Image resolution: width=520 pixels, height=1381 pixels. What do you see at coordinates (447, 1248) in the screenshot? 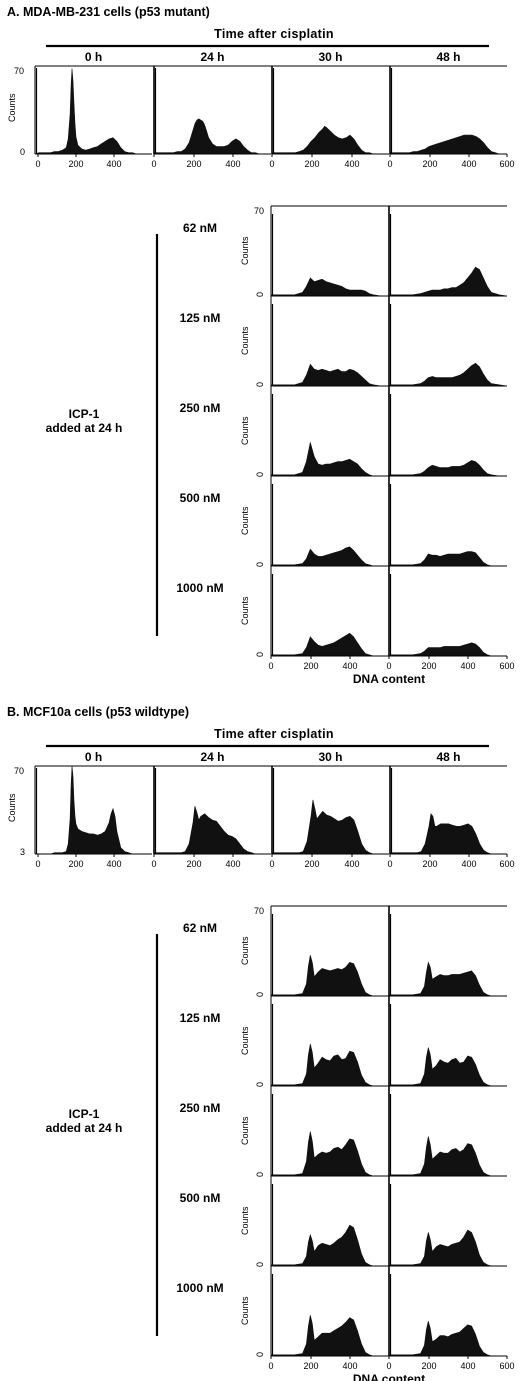
I see `panel-b-cell-3-48h-histogram` at bounding box center [447, 1248].